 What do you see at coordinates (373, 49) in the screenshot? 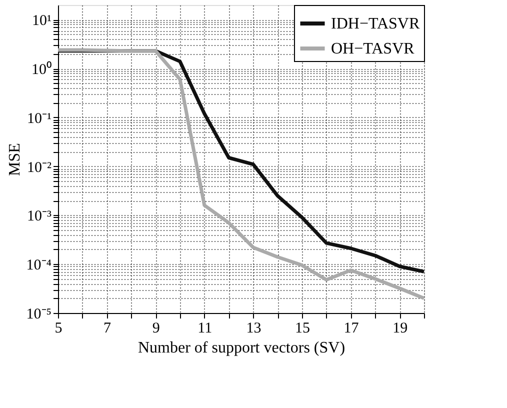
I see `legend-label: OH−TASVR` at bounding box center [373, 49].